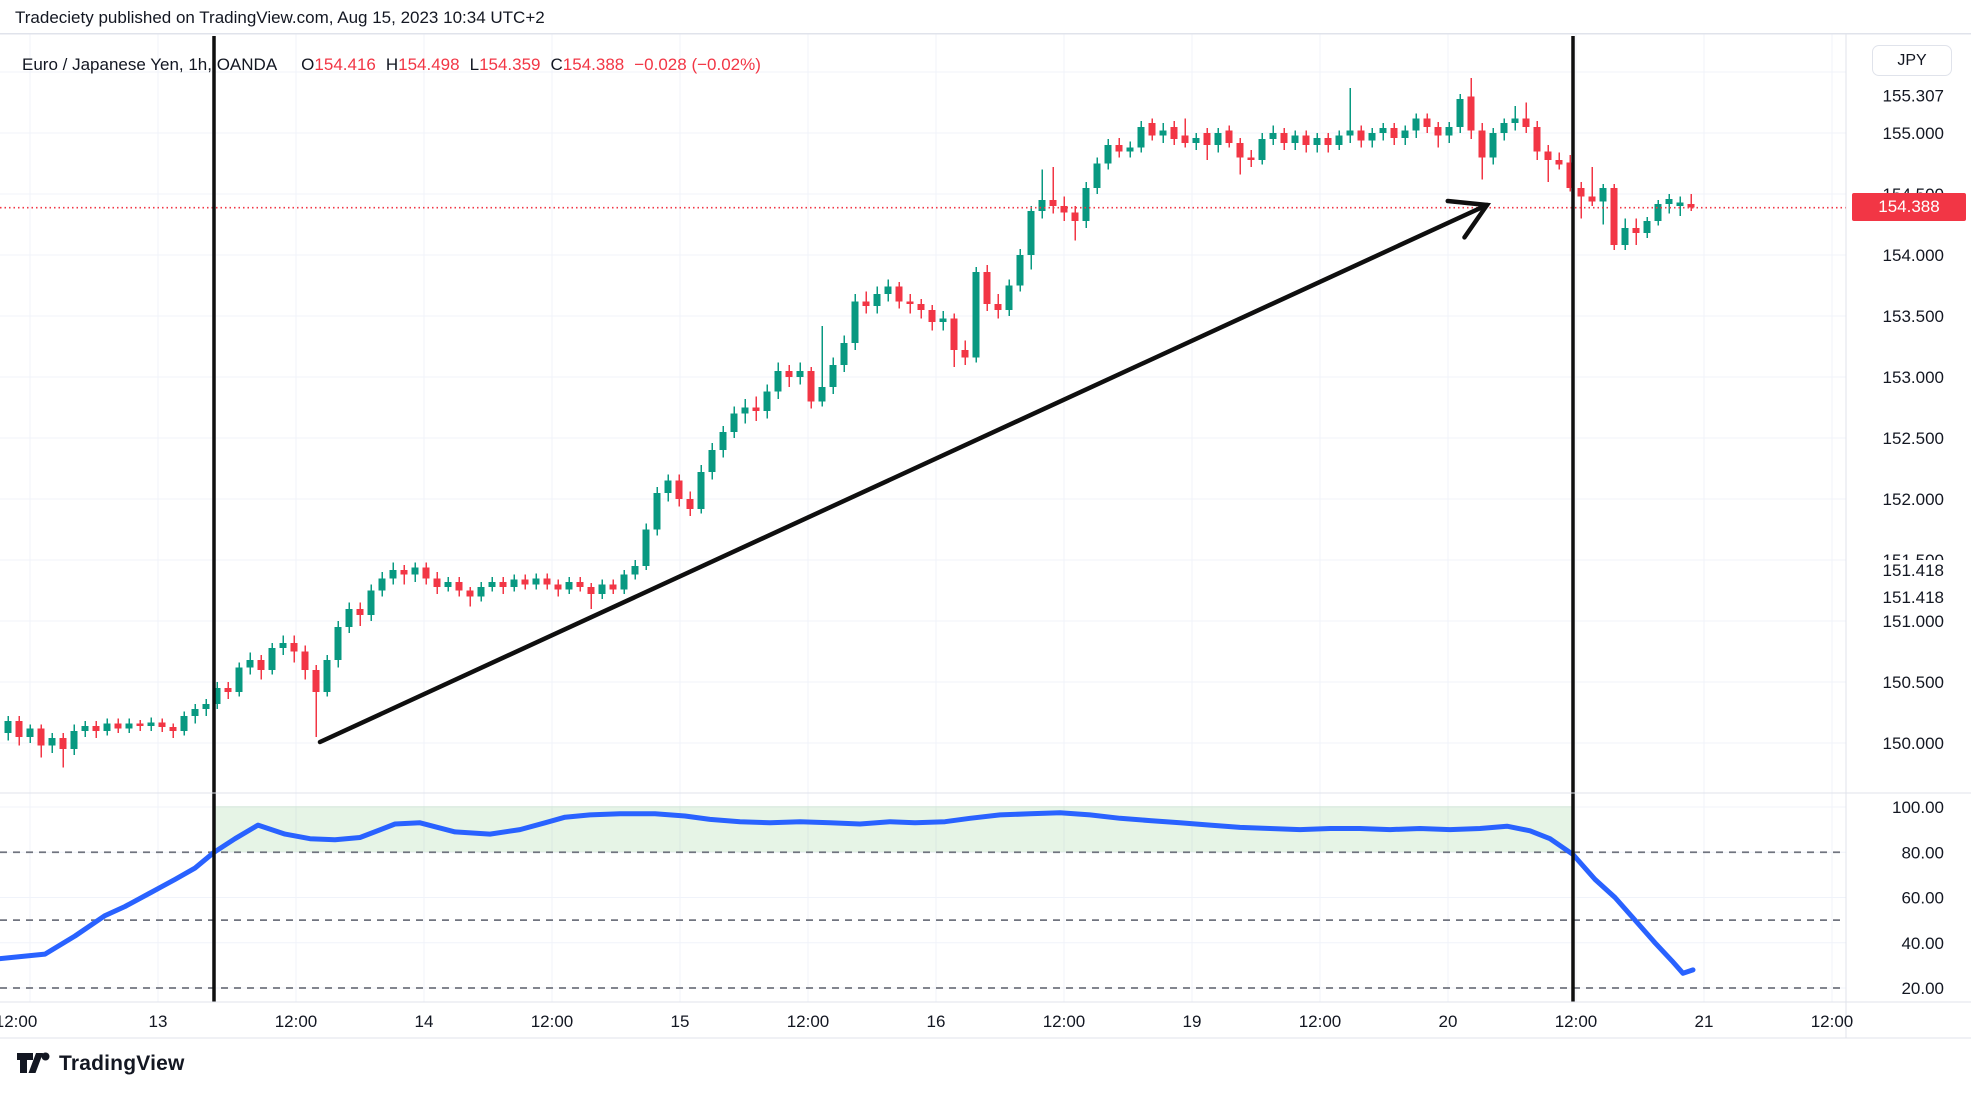 This screenshot has height=1093, width=1971. Describe the element at coordinates (936, 1021) in the screenshot. I see `time-axis-label: 16` at that location.